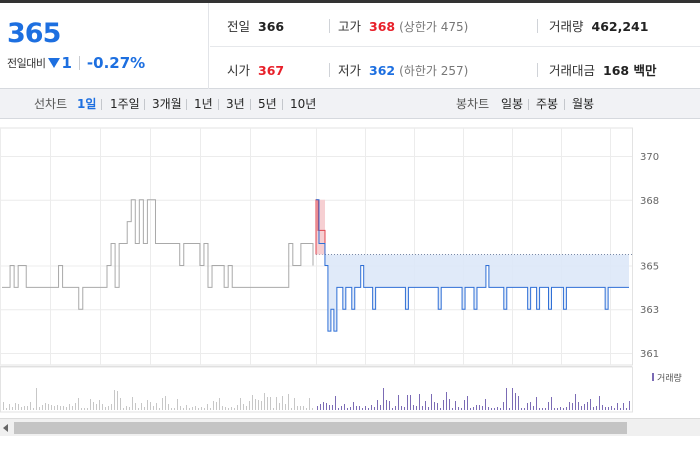 The height and width of the screenshot is (450, 700). What do you see at coordinates (669, 378) in the screenshot?
I see `volume-legend-label: 거래량` at bounding box center [669, 378].